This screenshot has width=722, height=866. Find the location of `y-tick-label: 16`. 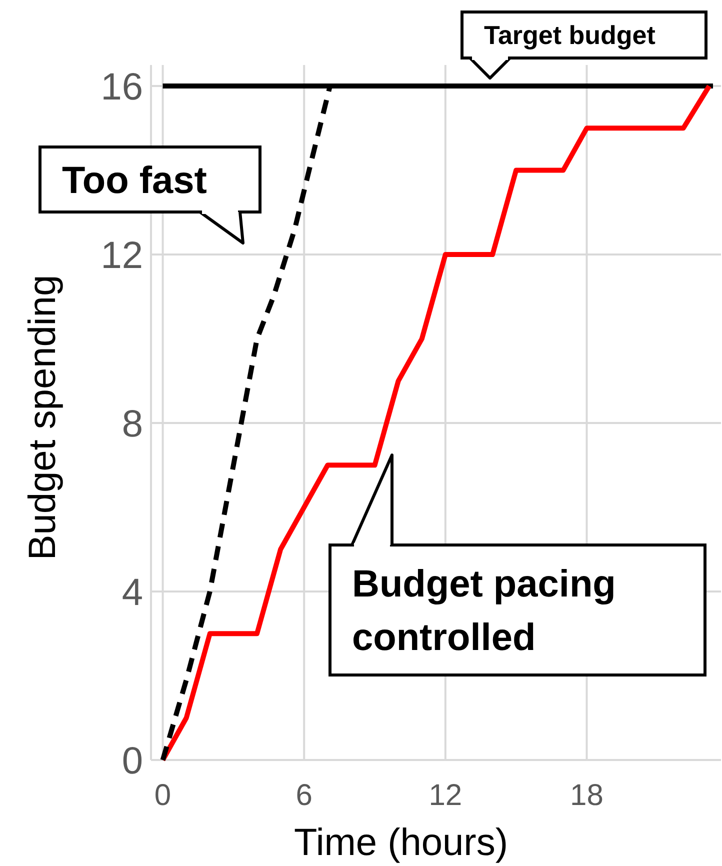

y-tick-label: 16 is located at coordinates (121, 87).